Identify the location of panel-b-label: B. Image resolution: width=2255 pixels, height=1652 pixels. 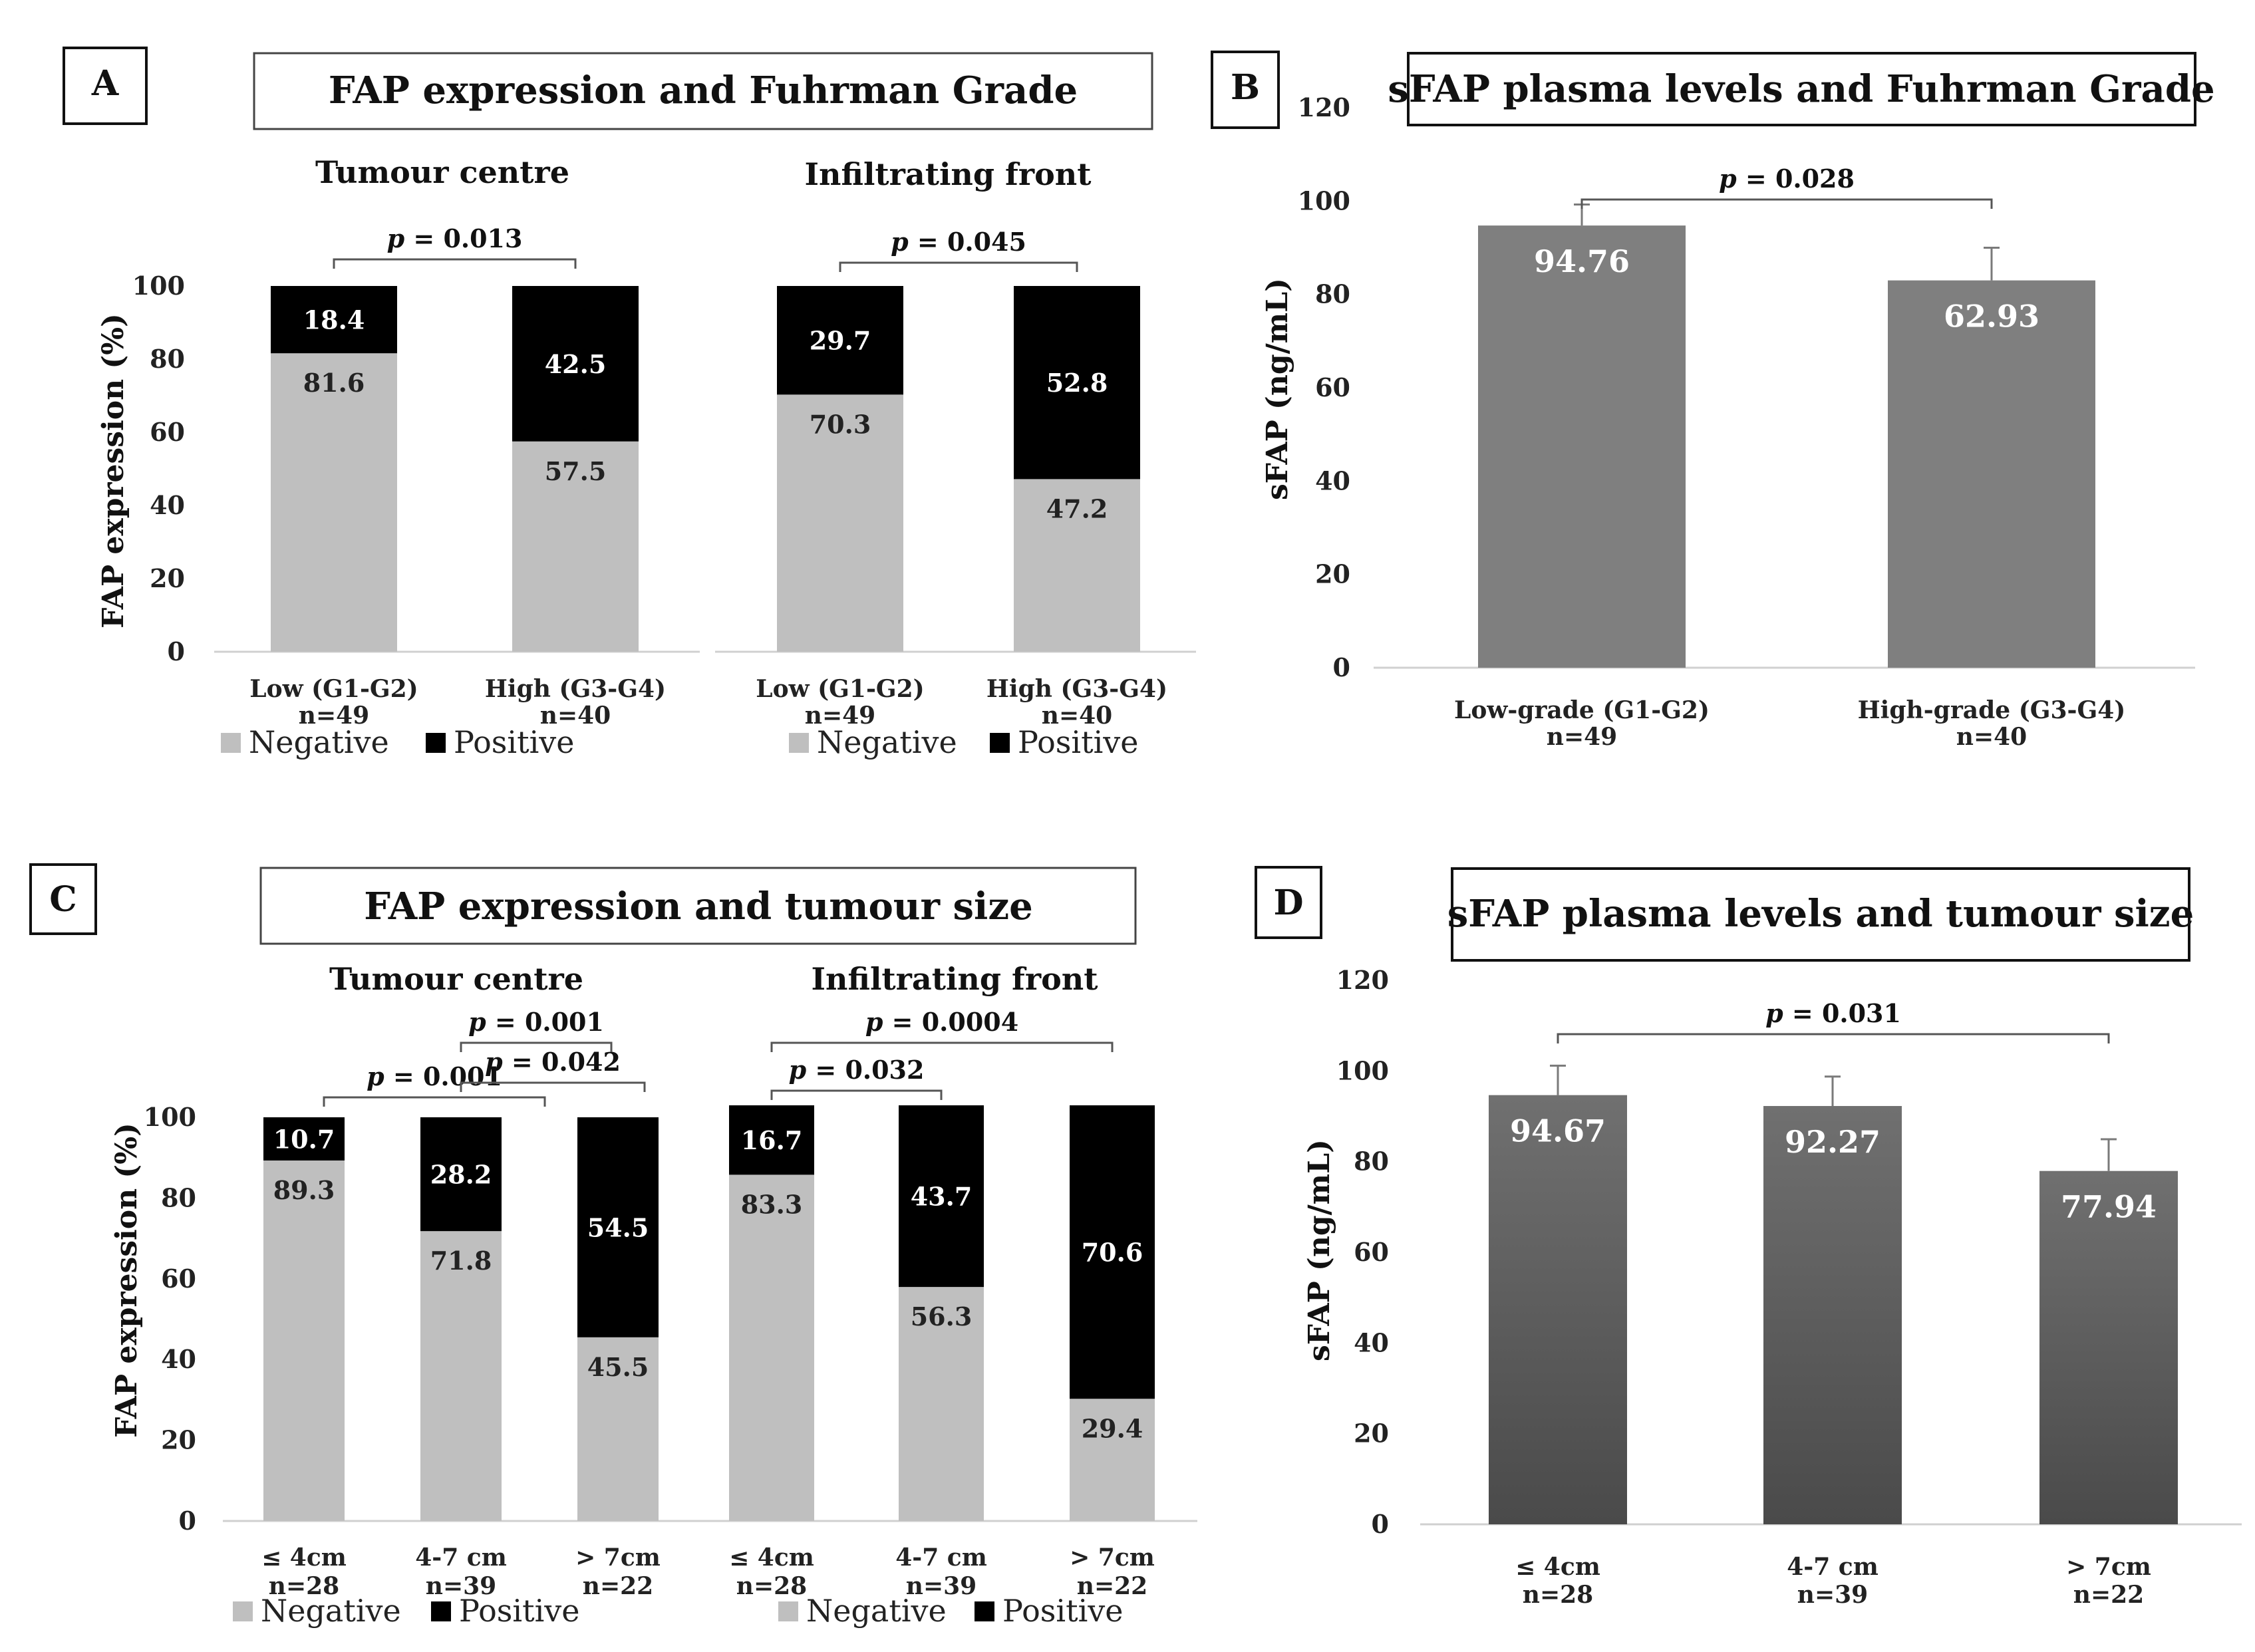
(1245, 87).